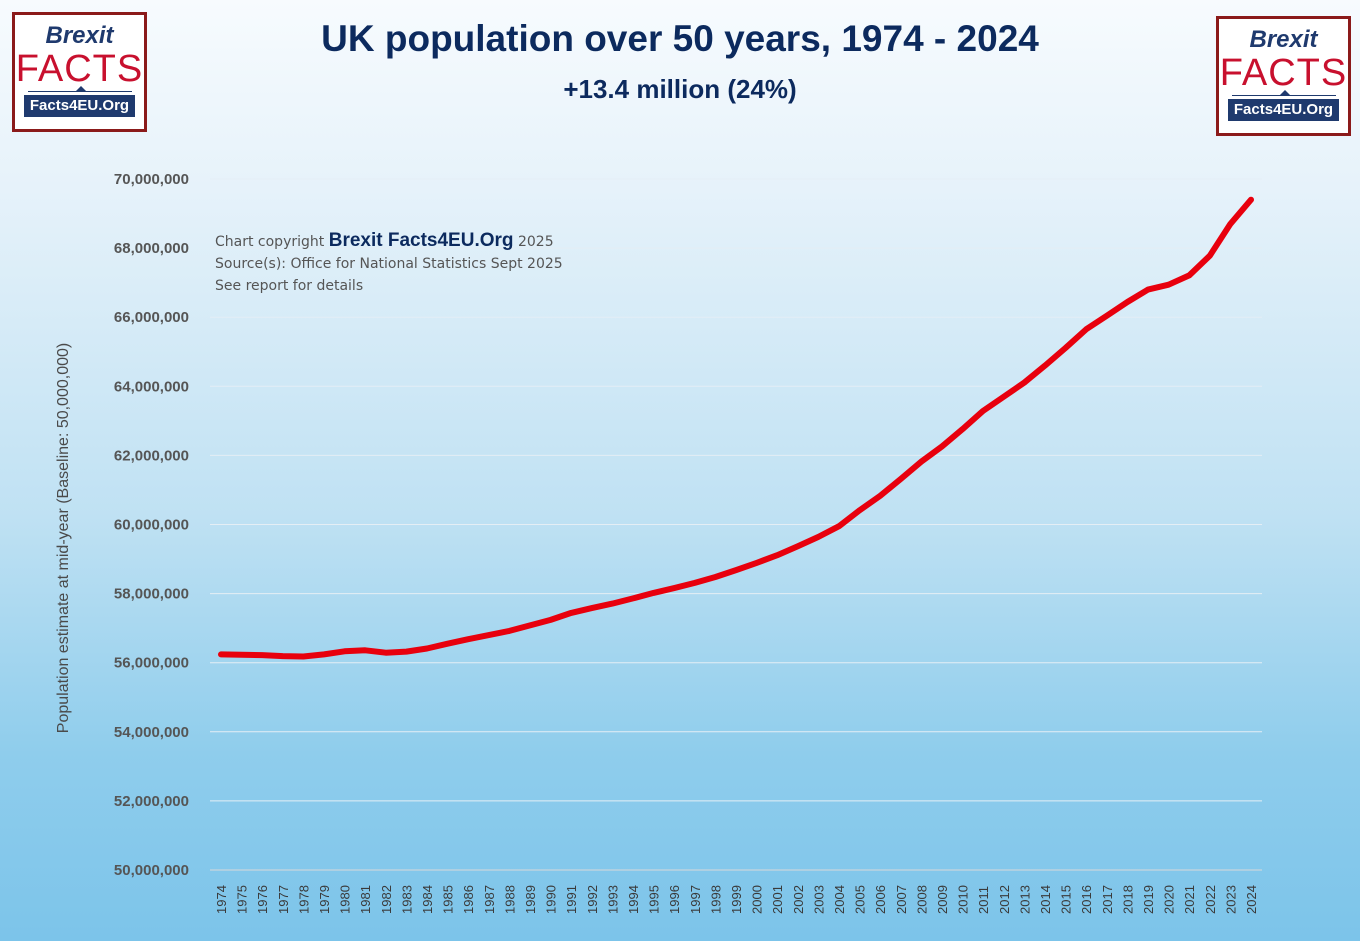  Describe the element at coordinates (289, 286) in the screenshot. I see `details-note: See report for details` at that location.